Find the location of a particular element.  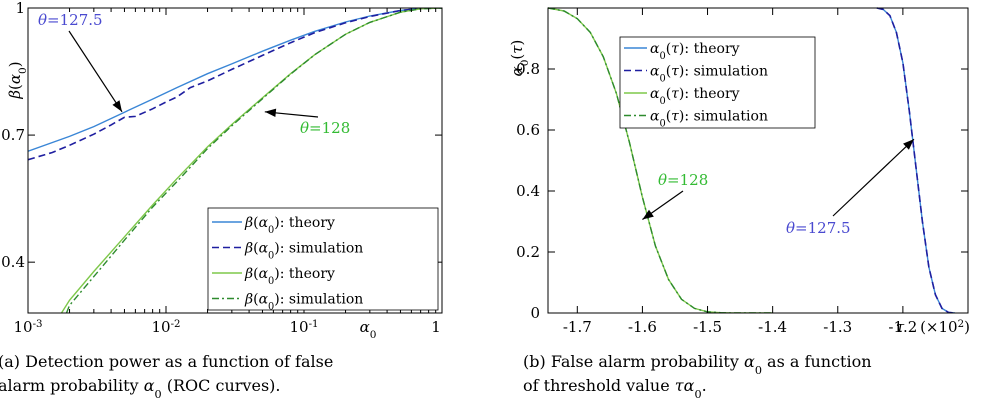

y-tick-label-a: 0.7 is located at coordinates (13, 135).